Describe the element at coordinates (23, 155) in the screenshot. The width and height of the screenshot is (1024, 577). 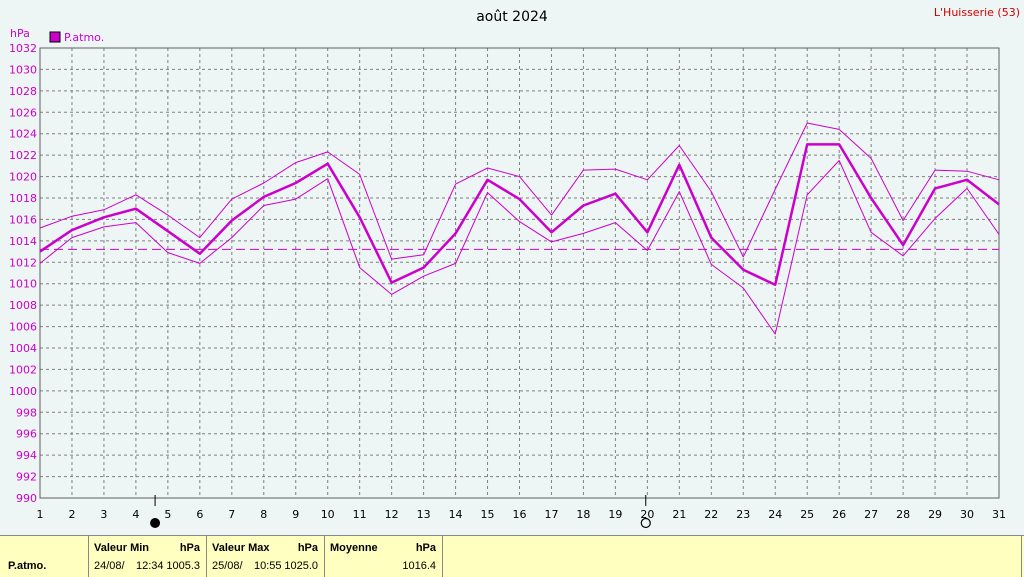
I see `y-tick-label: 1022` at that location.